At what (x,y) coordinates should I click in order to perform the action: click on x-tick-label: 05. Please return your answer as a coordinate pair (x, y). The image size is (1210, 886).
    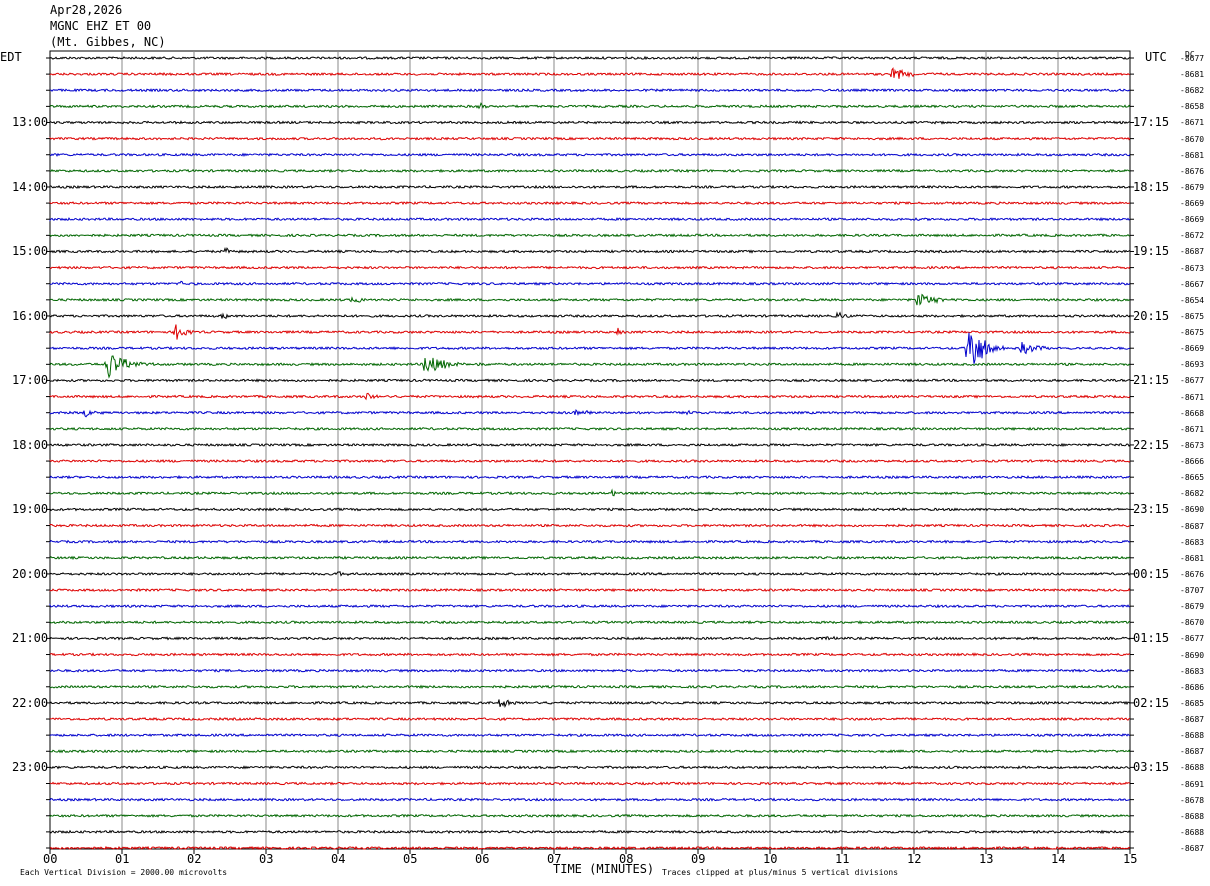
    Looking at the image, I should click on (410, 859).